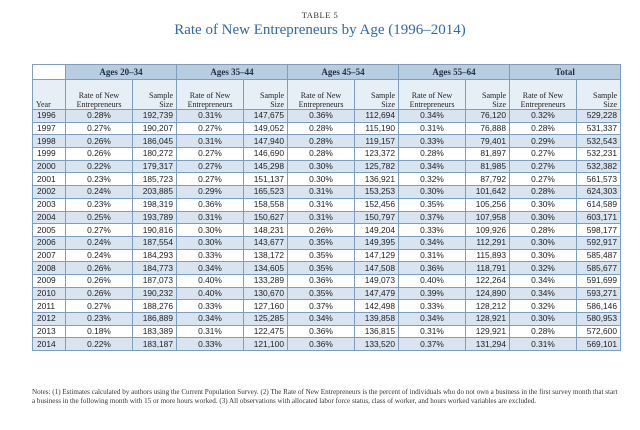  What do you see at coordinates (265, 166) in the screenshot?
I see `sample-size-cell: 145,298` at bounding box center [265, 166].